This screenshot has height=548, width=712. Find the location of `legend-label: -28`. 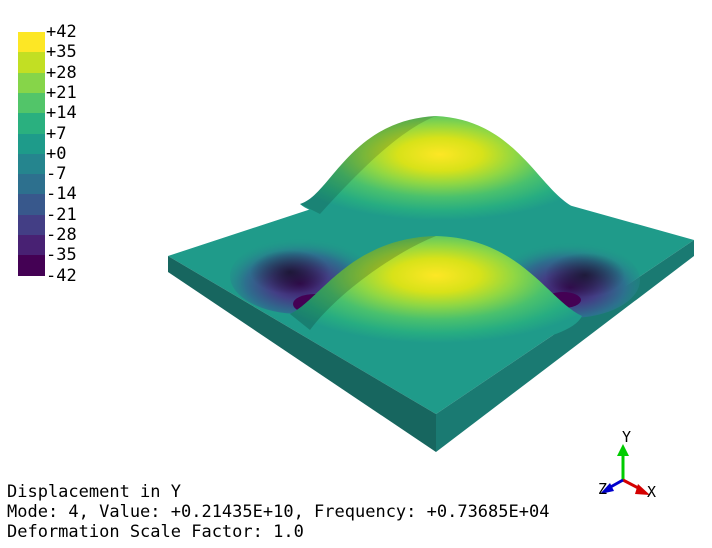

legend-label: -28 is located at coordinates (61, 235).